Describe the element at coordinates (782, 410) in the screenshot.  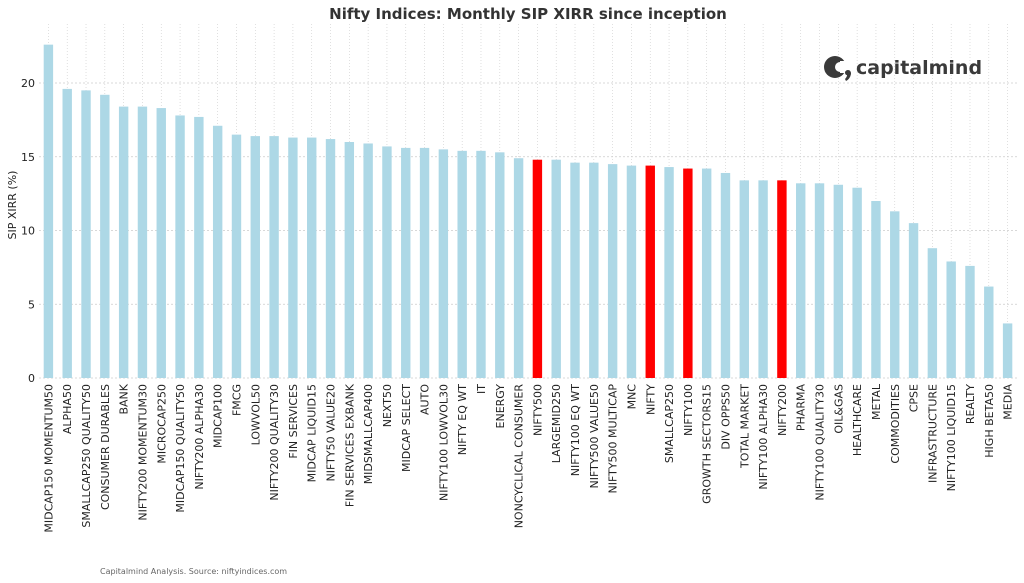
I see `x-tick-label: NIFTY200` at that location.